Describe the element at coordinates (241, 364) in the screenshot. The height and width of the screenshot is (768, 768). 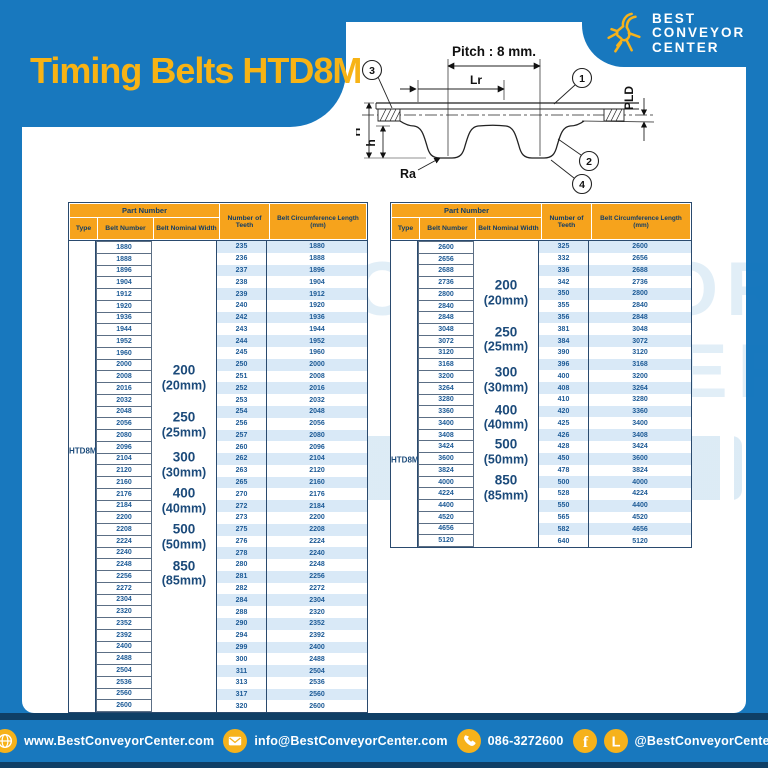
I see `teeth-cell: 250` at that location.